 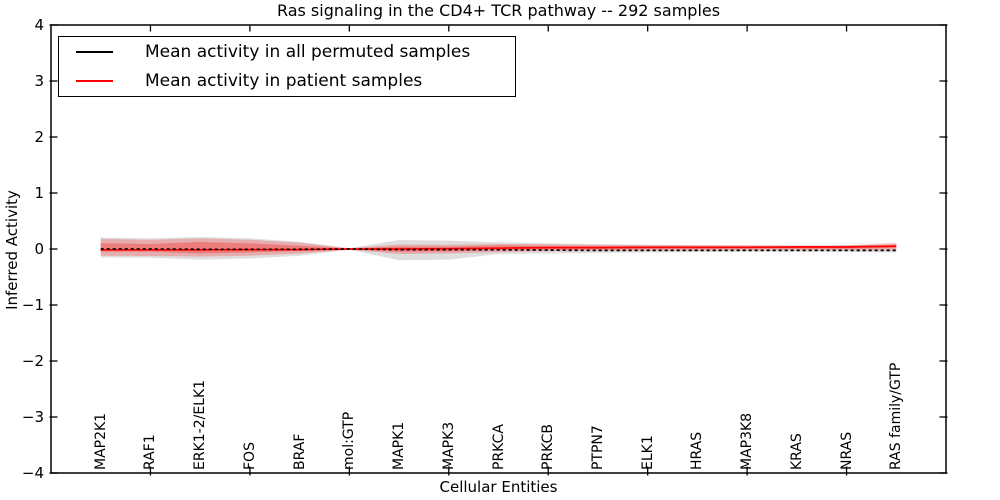 I want to click on y-tick-label: 1, so click(x=39, y=193).